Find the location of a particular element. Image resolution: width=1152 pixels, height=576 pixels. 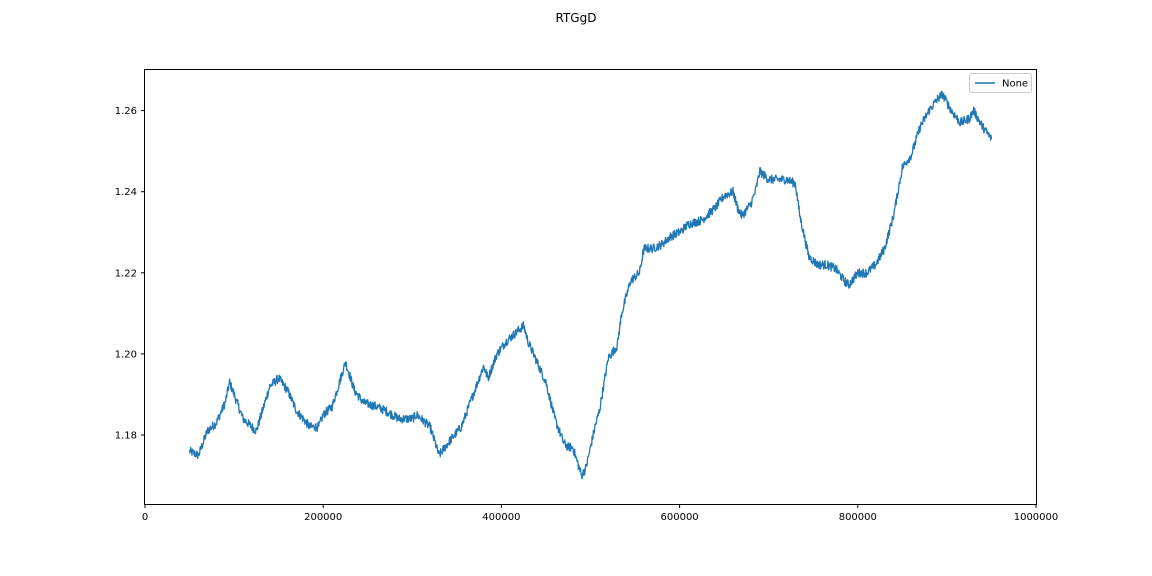

y-axis: 1.18 1.20 1.22 1.24 1.26 is located at coordinates (130, 274).